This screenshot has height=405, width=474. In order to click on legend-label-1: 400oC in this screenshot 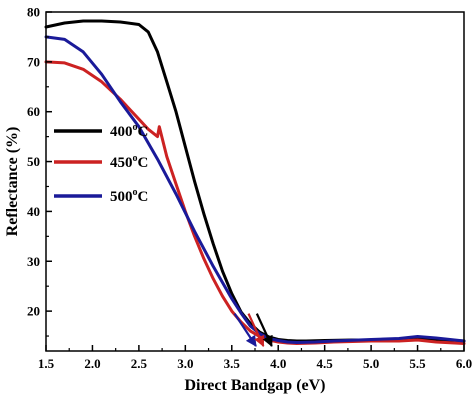, I will do `click(129, 131)`.